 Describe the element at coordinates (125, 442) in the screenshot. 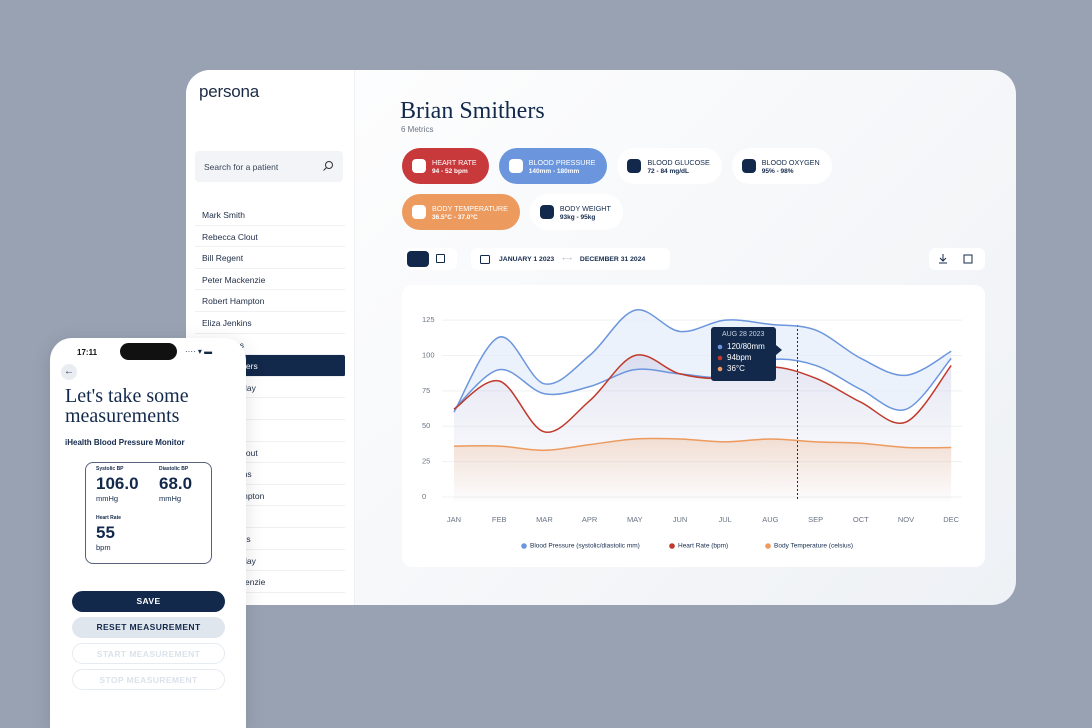

I see `device-name: iHealth Blood Pressure Monitor` at that location.